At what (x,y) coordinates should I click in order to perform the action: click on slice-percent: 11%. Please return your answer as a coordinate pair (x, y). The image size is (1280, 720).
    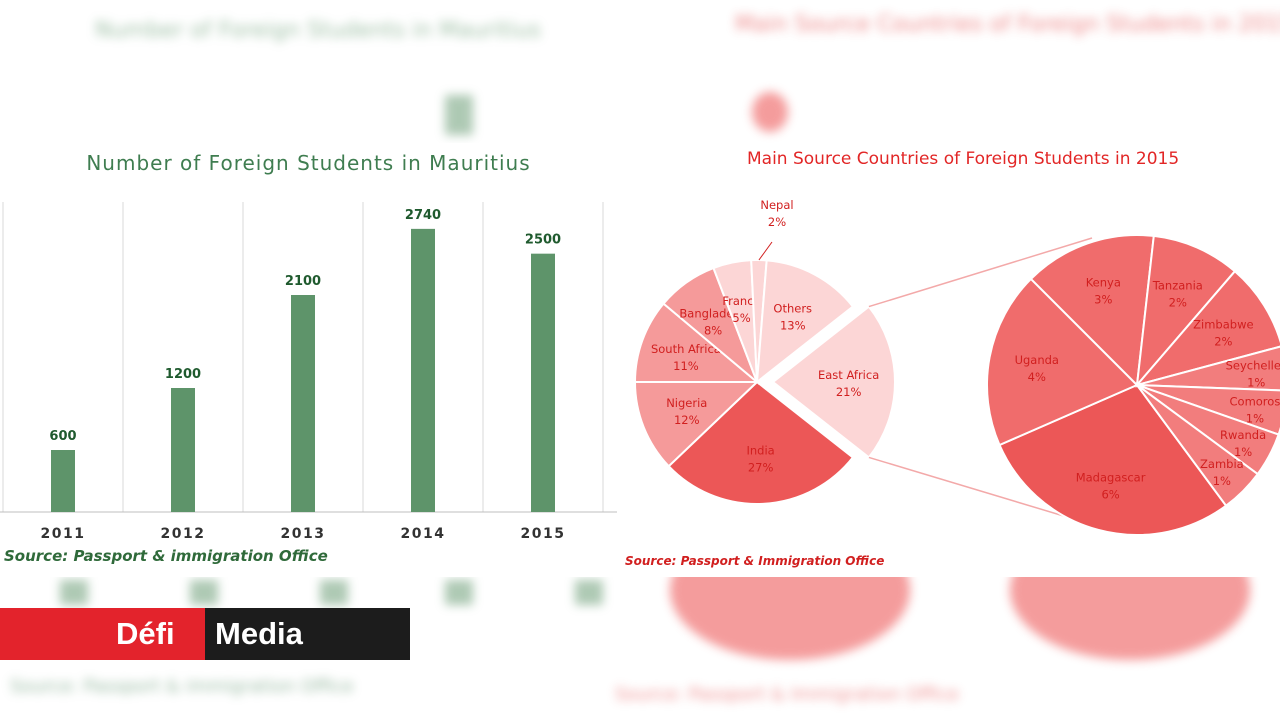
    Looking at the image, I should click on (686, 366).